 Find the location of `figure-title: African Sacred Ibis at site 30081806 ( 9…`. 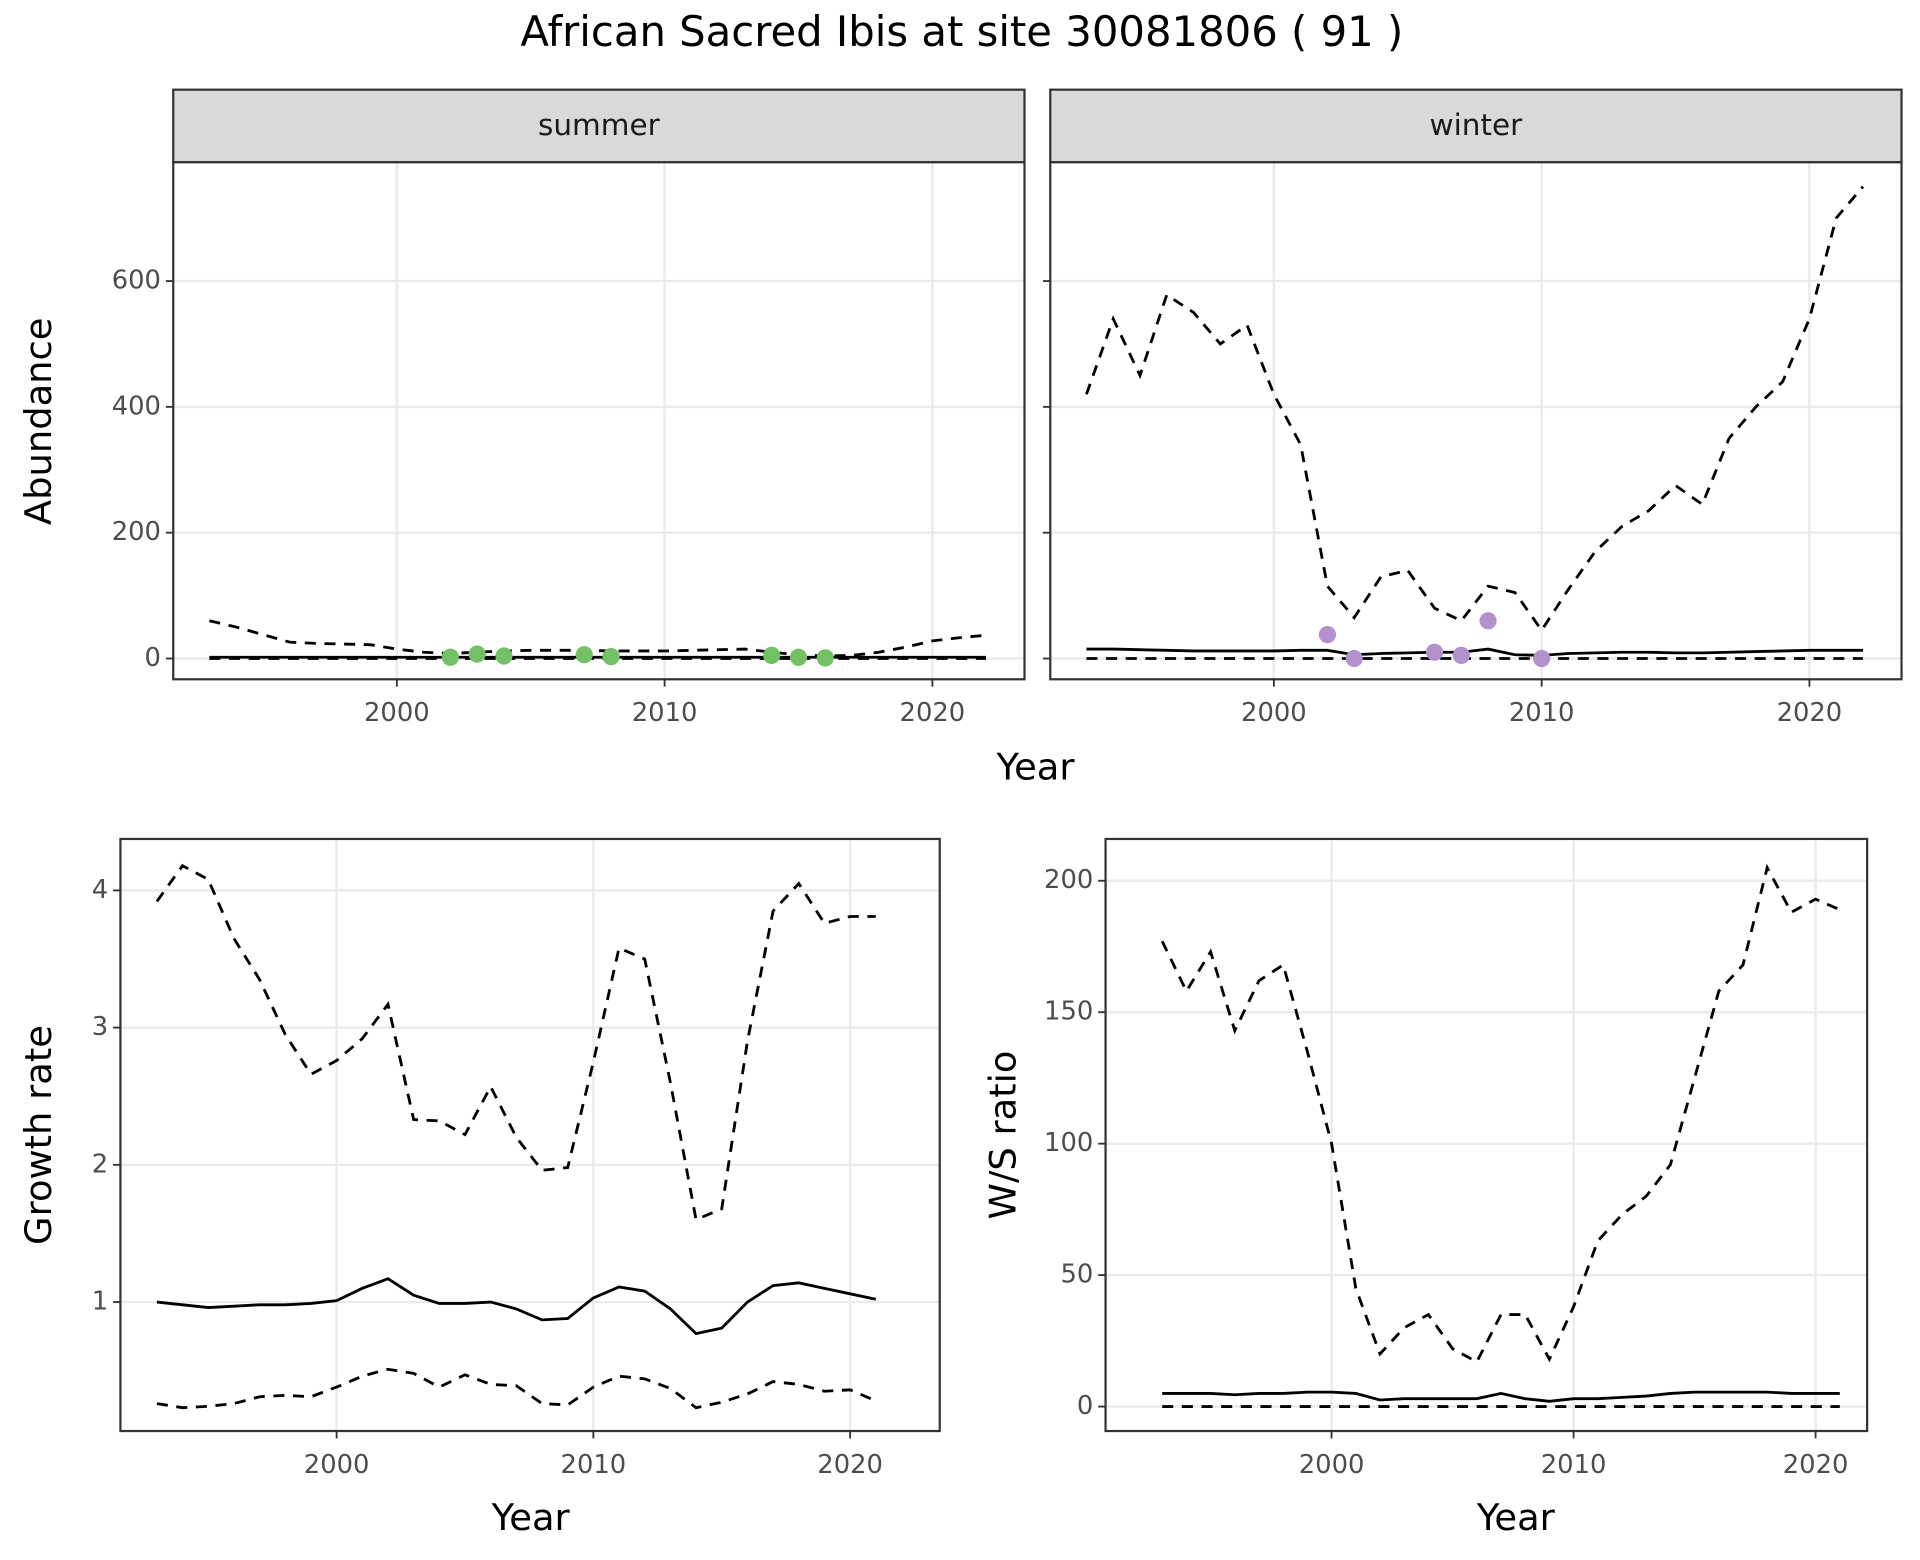

figure-title: African Sacred Ibis at site 30081806 ( 9… is located at coordinates (961, 31).